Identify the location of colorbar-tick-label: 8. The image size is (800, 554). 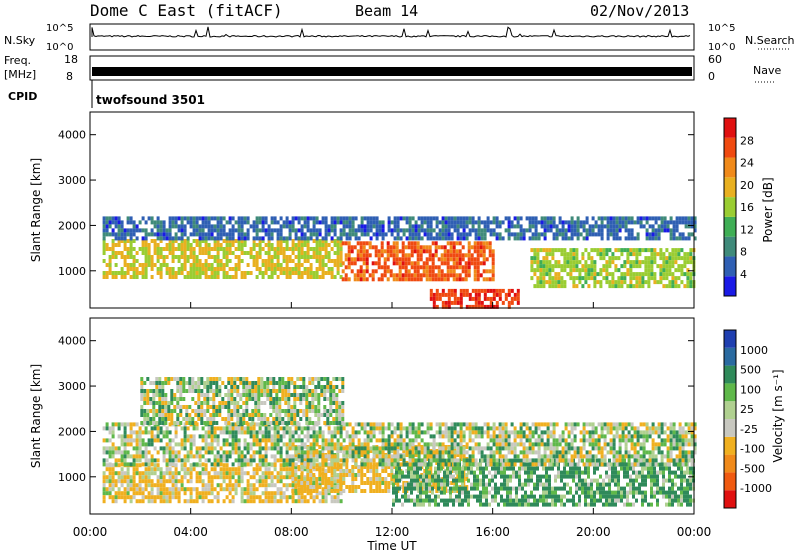
(743, 252).